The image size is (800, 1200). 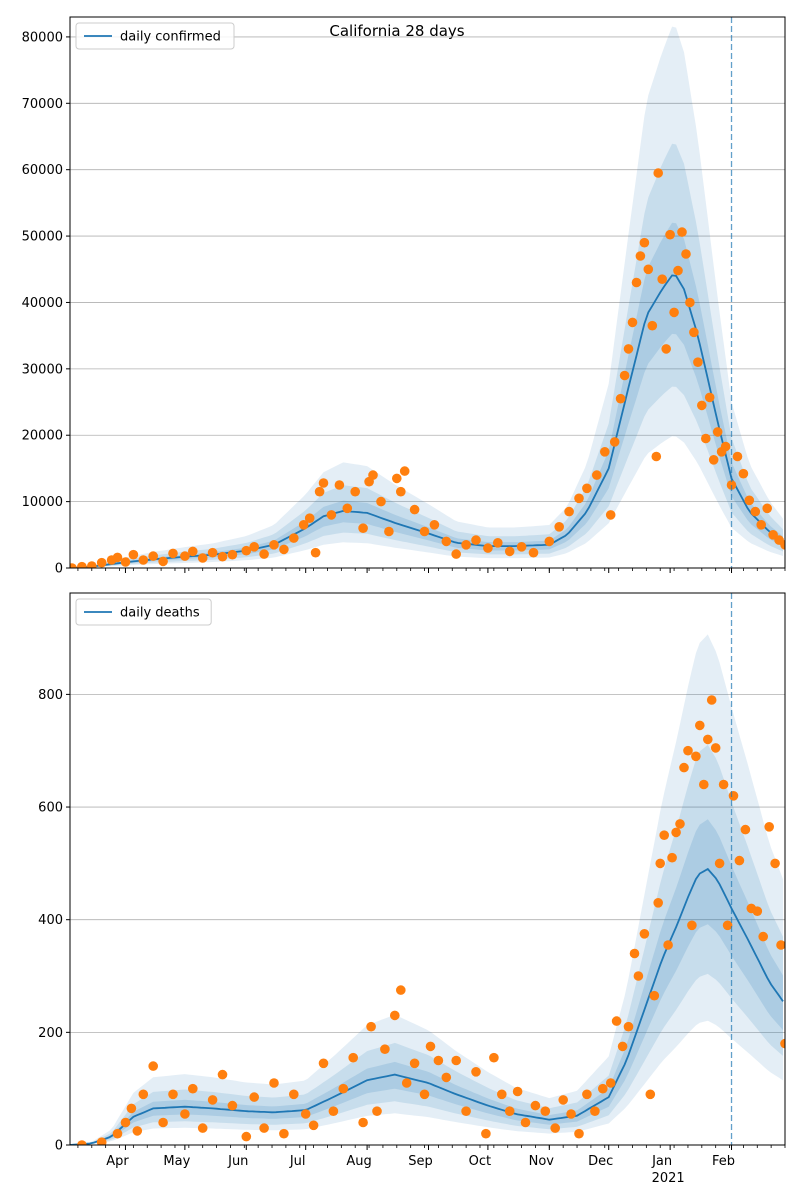 I want to click on legend: daily deaths, so click(x=143, y=612).